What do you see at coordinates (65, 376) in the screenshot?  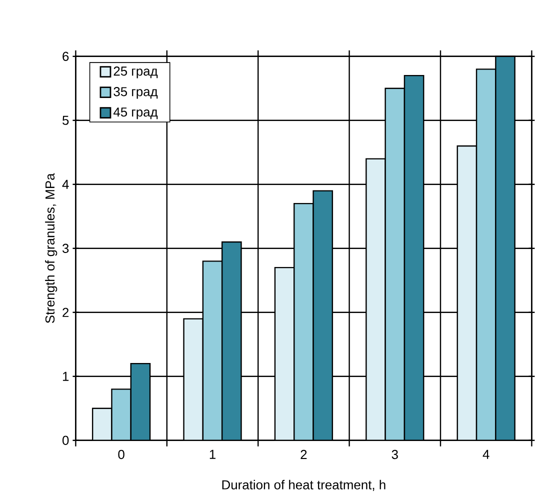 I see `y-tick-label: 1` at bounding box center [65, 376].